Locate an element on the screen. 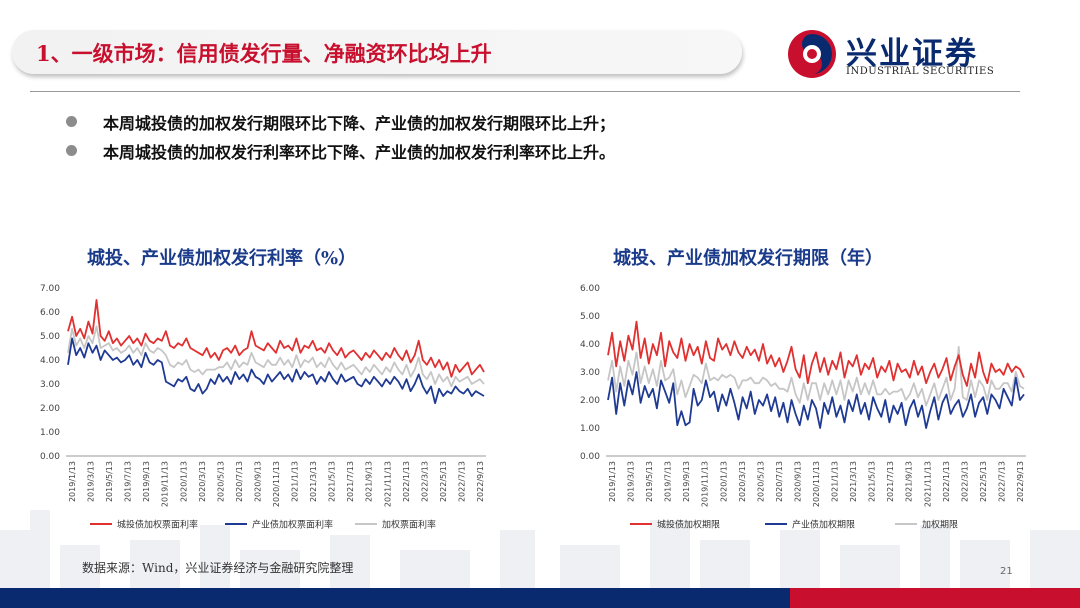  footer-band is located at coordinates (540, 598).